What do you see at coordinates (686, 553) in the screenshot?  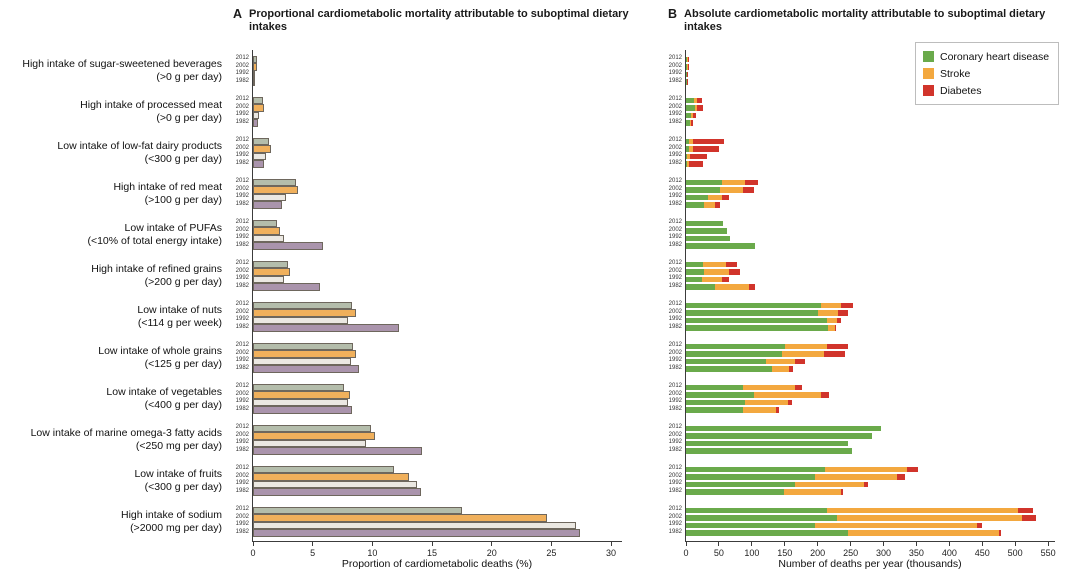 I see `x-axis-tick-label: 0` at bounding box center [686, 553].